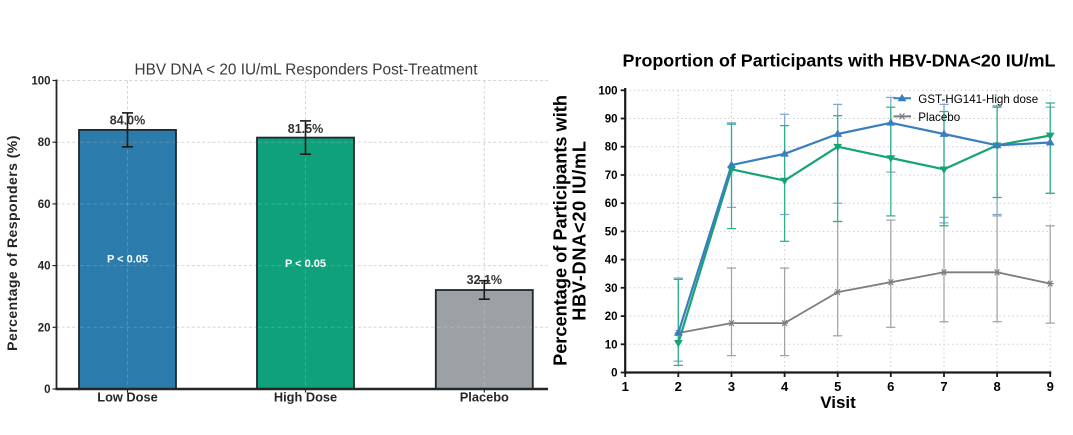 Image resolution: width=1073 pixels, height=435 pixels. Describe the element at coordinates (305, 129) in the screenshot. I see `svg-text: 81.5%` at that location.